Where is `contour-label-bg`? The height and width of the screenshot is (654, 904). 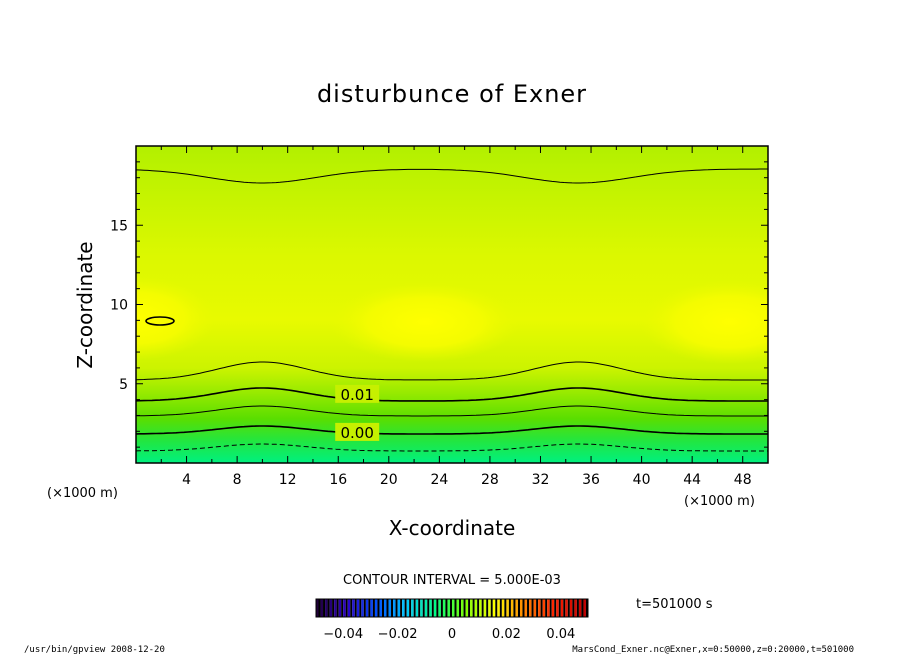
contour-label-bg is located at coordinates (357, 393).